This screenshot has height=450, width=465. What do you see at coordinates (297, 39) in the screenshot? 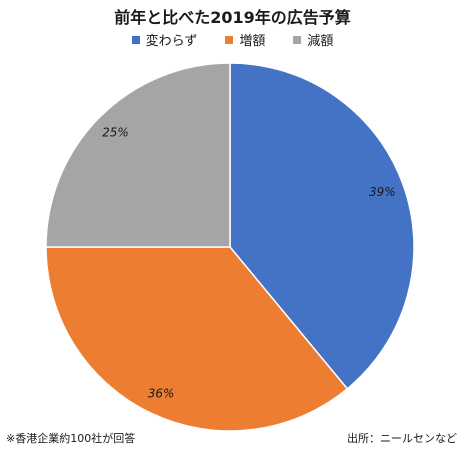
I see `legend-swatch-decrease` at bounding box center [297, 39].